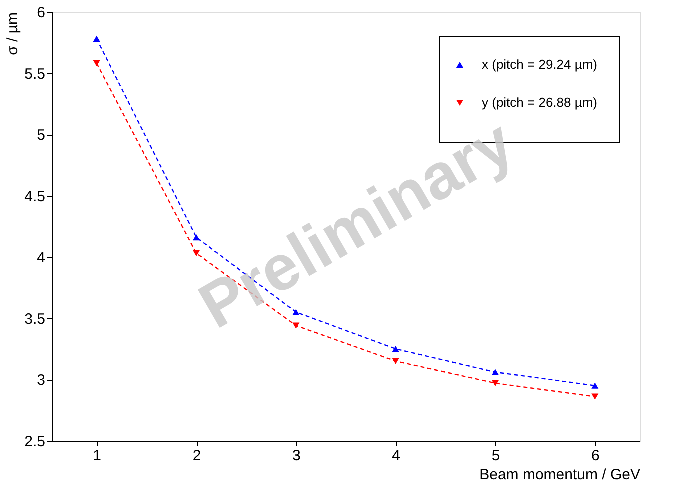 This screenshot has width=680, height=482. What do you see at coordinates (560, 474) in the screenshot?
I see `x-axis-title: Beam momentum / GeV` at bounding box center [560, 474].